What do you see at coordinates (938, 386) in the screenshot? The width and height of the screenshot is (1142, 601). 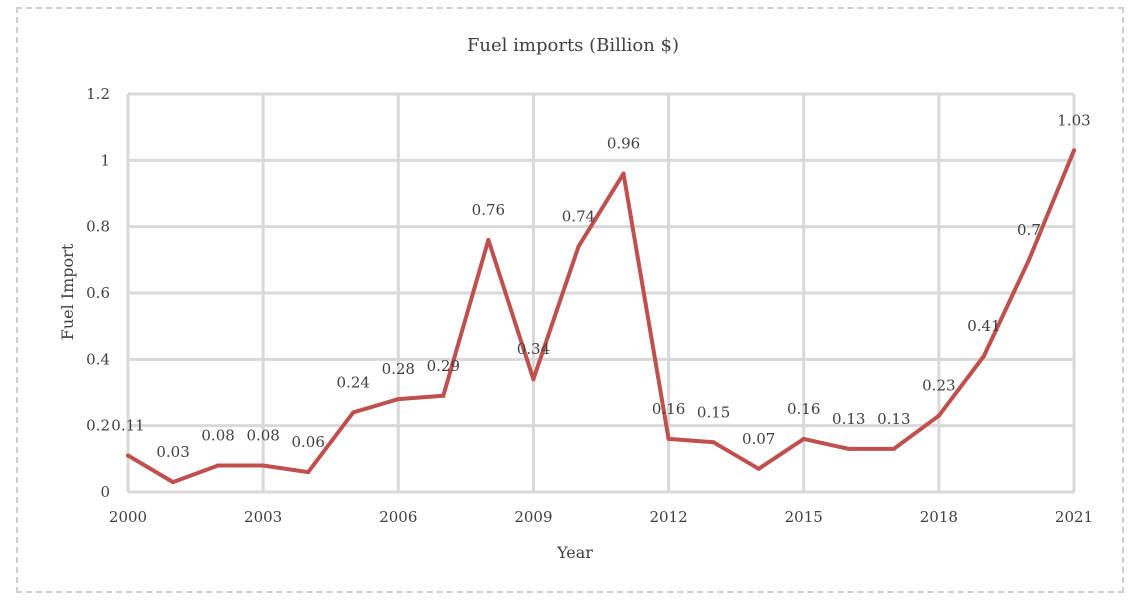 I see `data-label: 0.23` at bounding box center [938, 386].